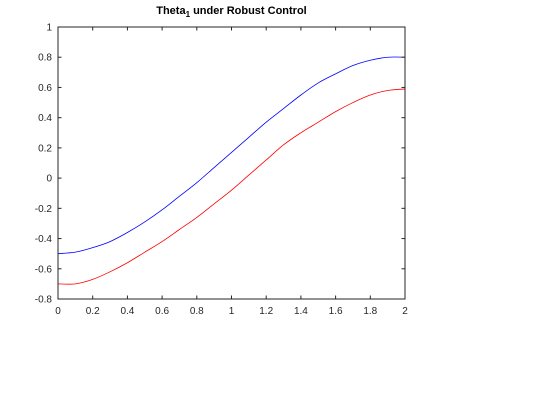 This screenshot has width=560, height=420. I want to click on x-tick-label: 1.6, so click(336, 311).